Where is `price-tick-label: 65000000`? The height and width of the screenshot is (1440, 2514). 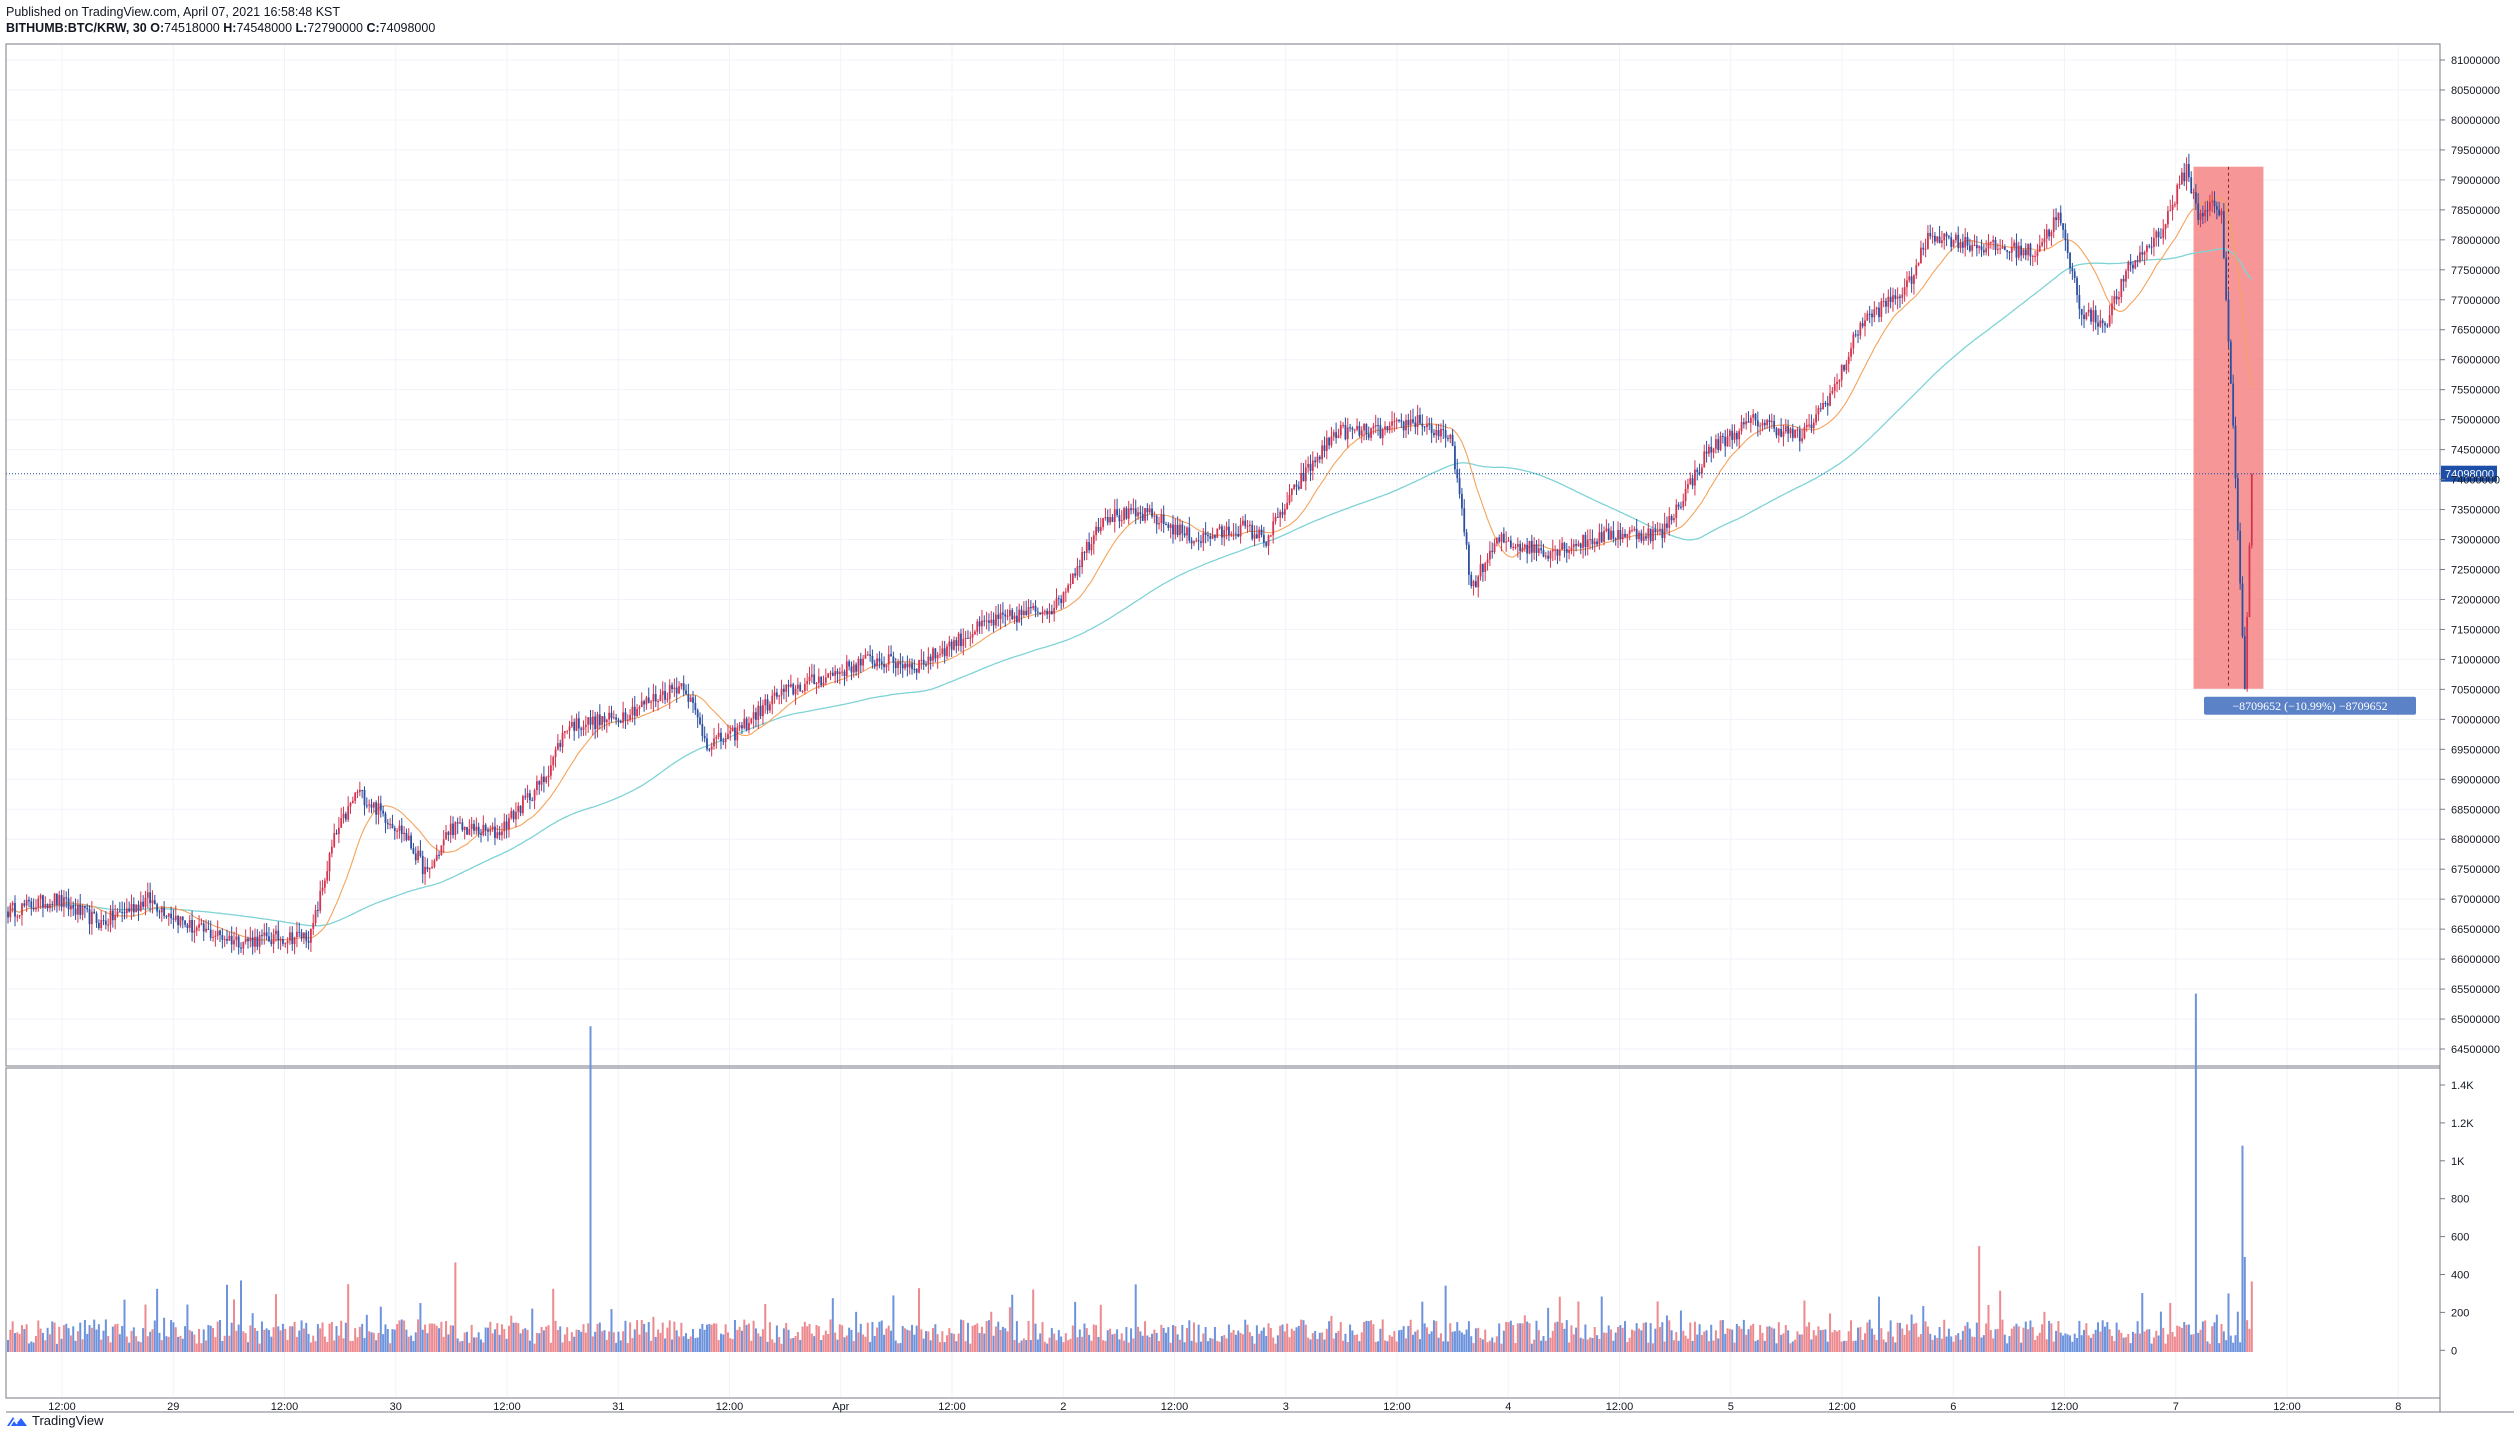
price-tick-label: 65000000 is located at coordinates (2475, 1020).